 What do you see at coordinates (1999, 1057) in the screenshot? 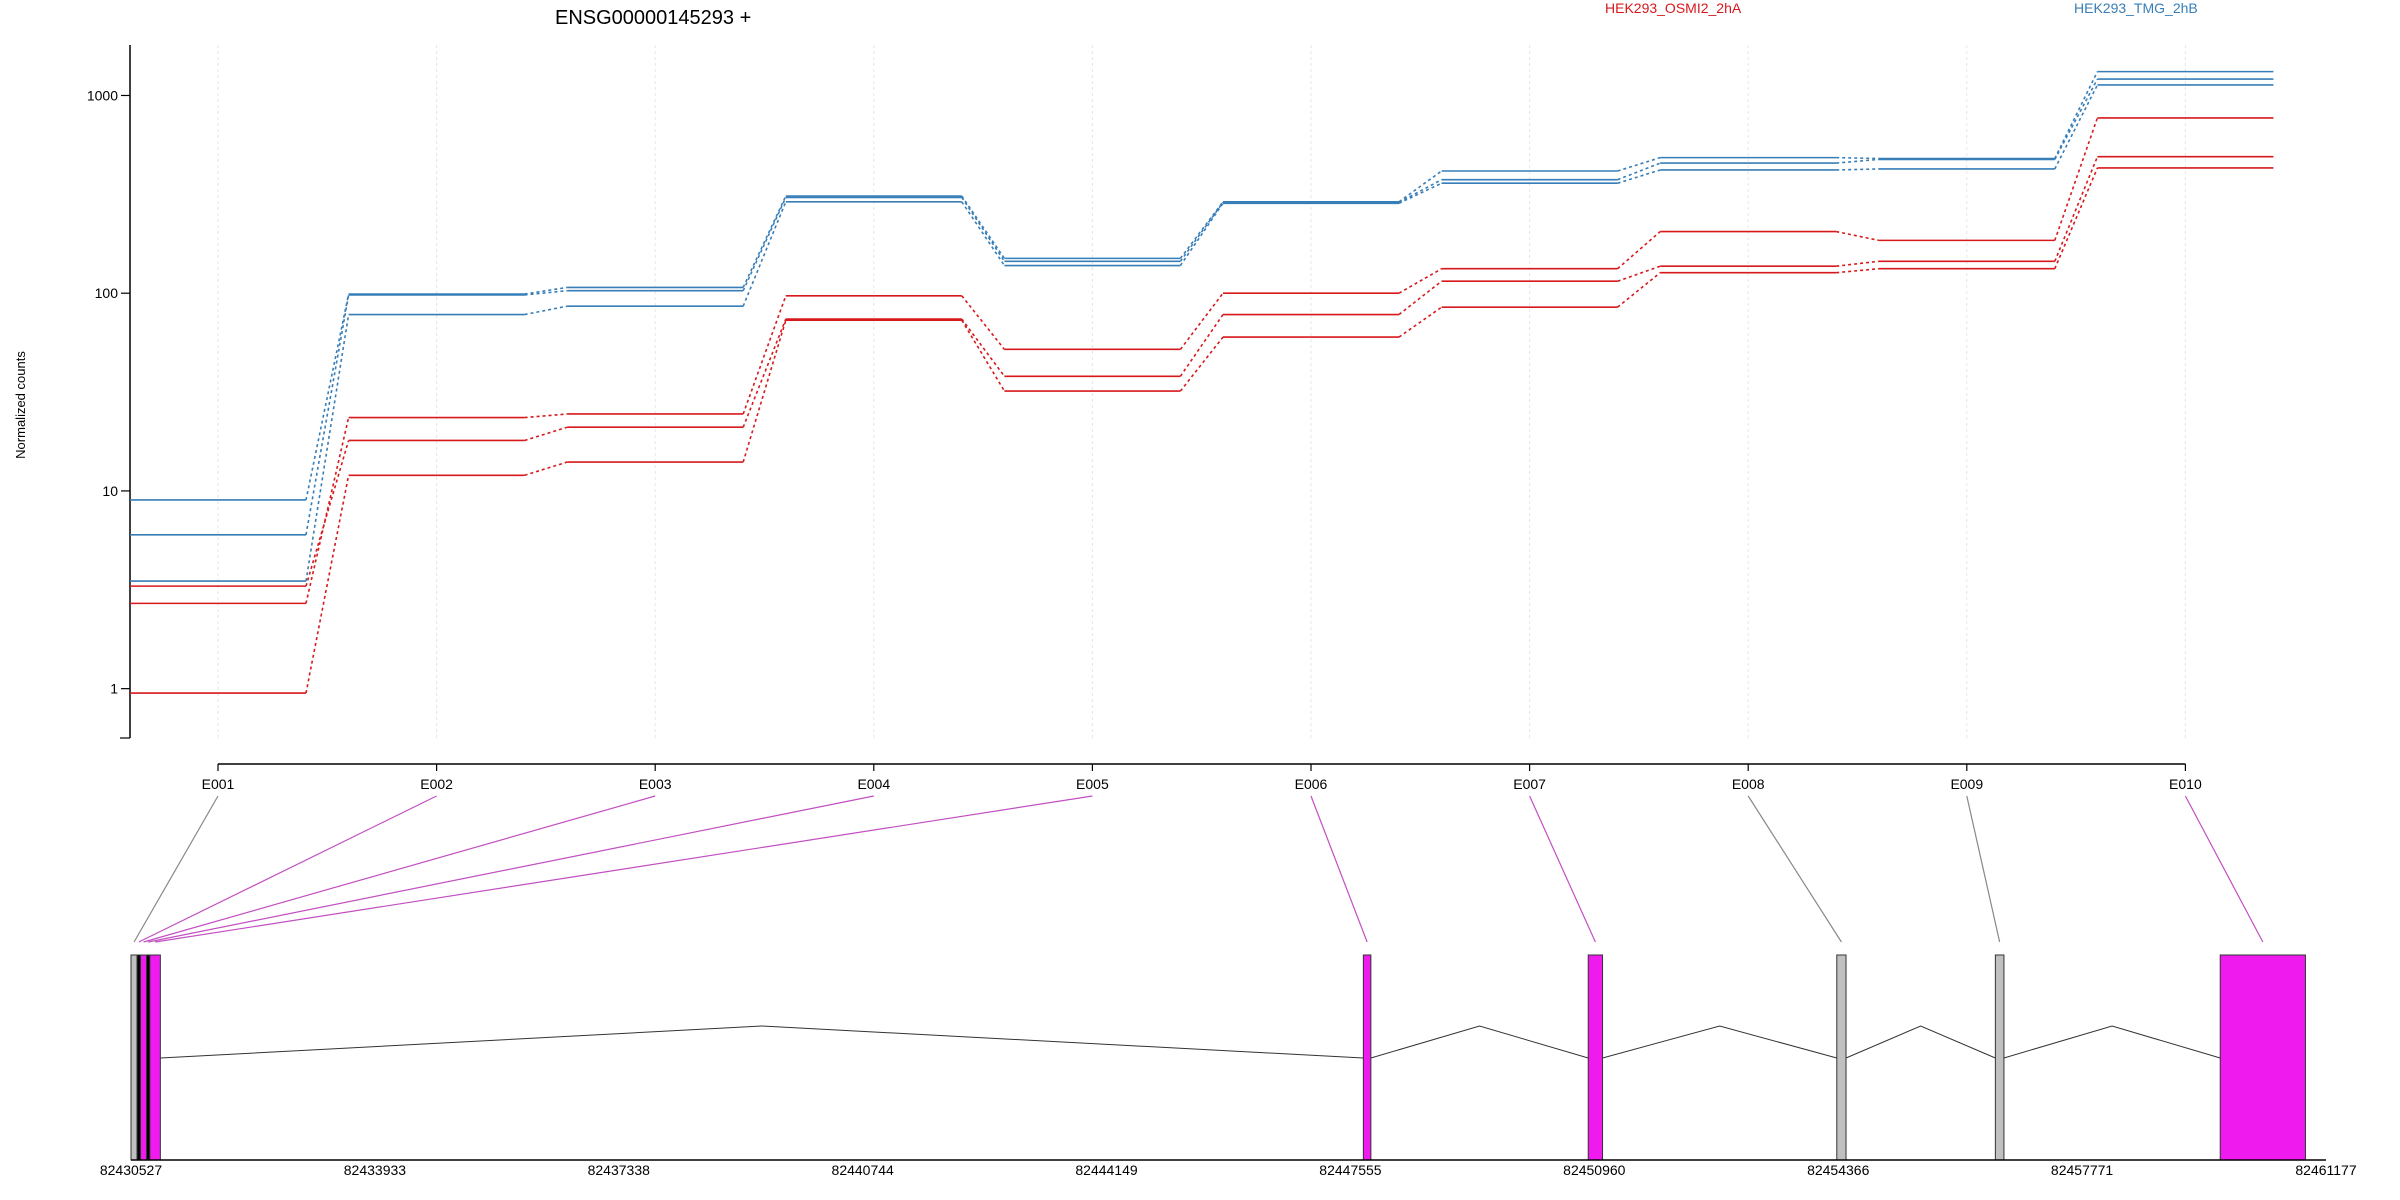
I see `exon-box-E009` at bounding box center [1999, 1057].